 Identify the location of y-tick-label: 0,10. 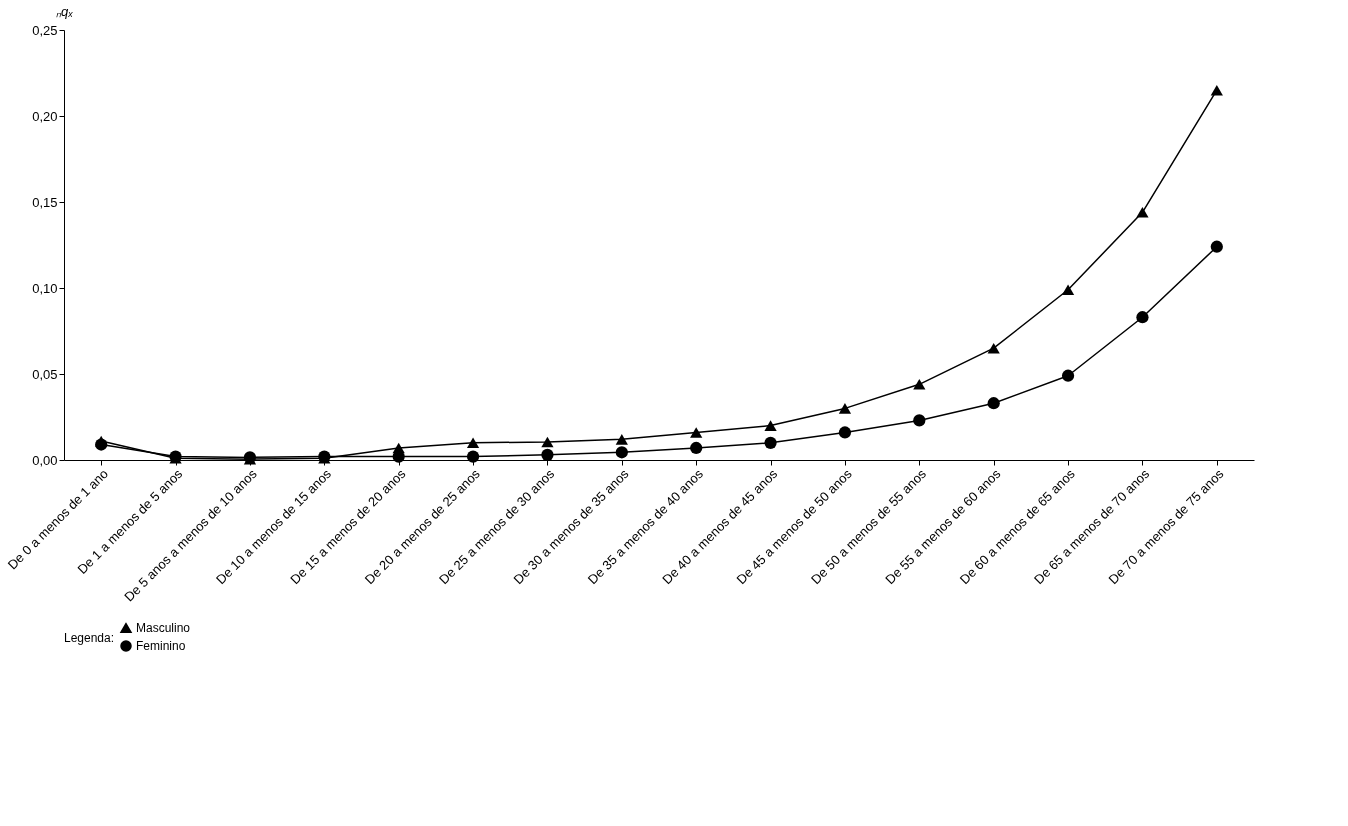
(45, 288).